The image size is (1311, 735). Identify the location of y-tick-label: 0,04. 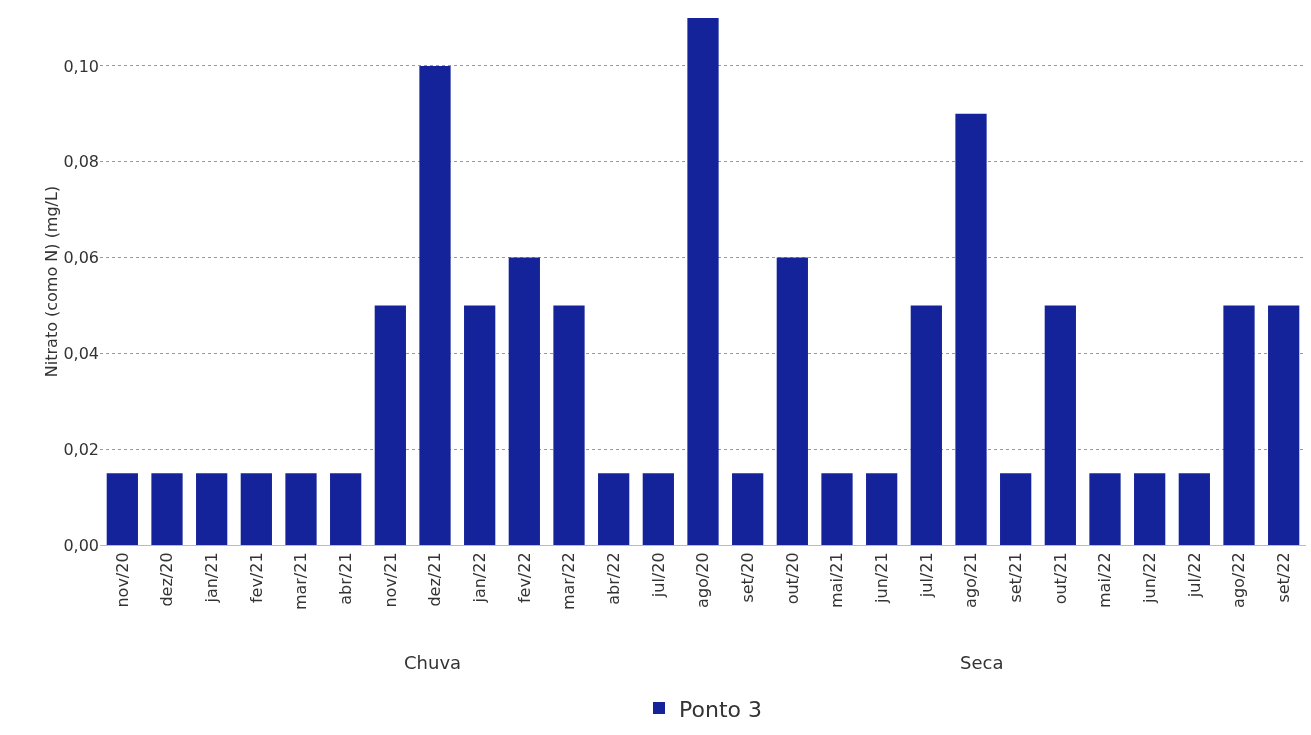
(81, 353).